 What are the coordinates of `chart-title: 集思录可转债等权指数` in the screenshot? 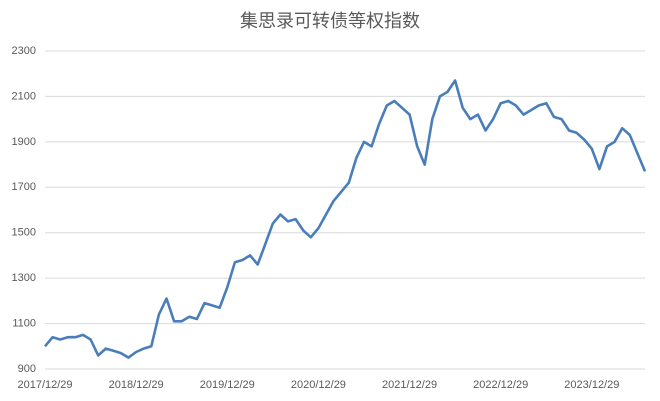 It's located at (330, 21).